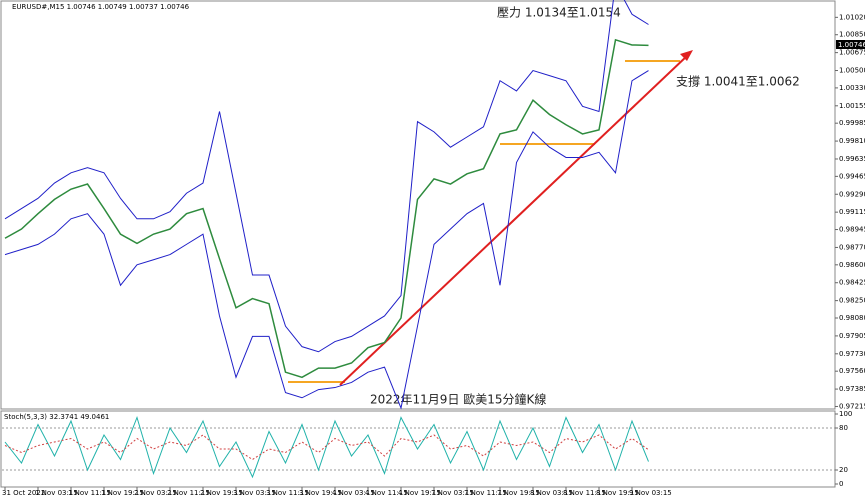 This screenshot has width=865, height=501. Describe the element at coordinates (852, 106) in the screenshot. I see `y-tick-label: 1.00155` at that location.